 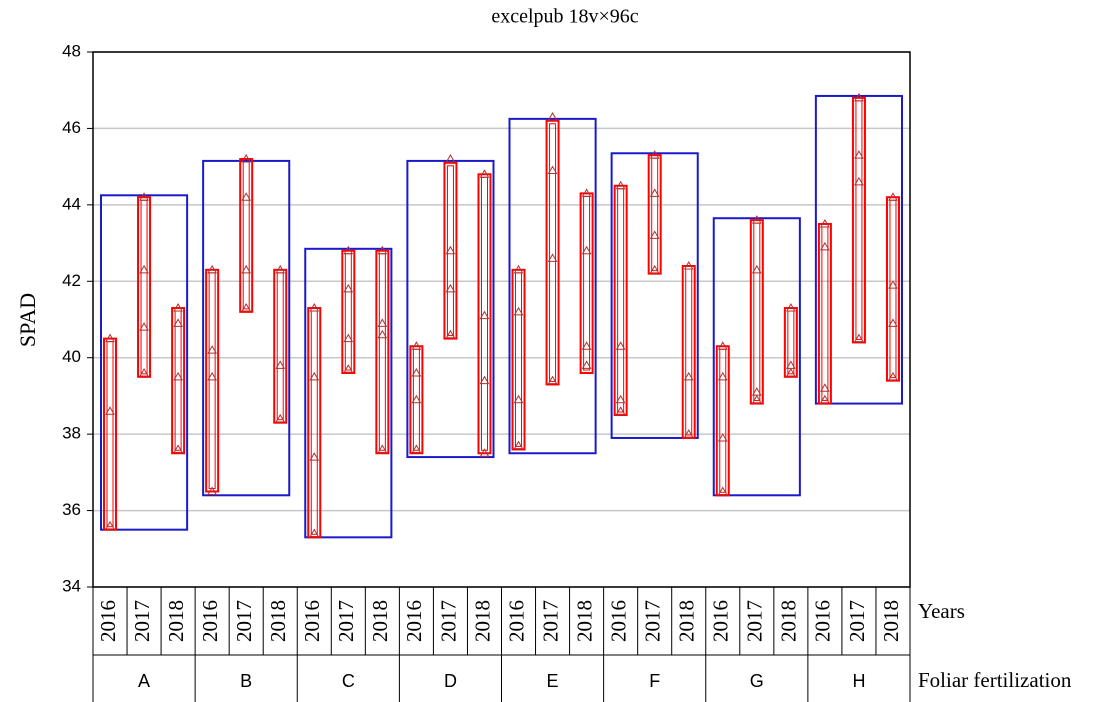 What do you see at coordinates (858, 681) in the screenshot?
I see `group-label: H` at bounding box center [858, 681].